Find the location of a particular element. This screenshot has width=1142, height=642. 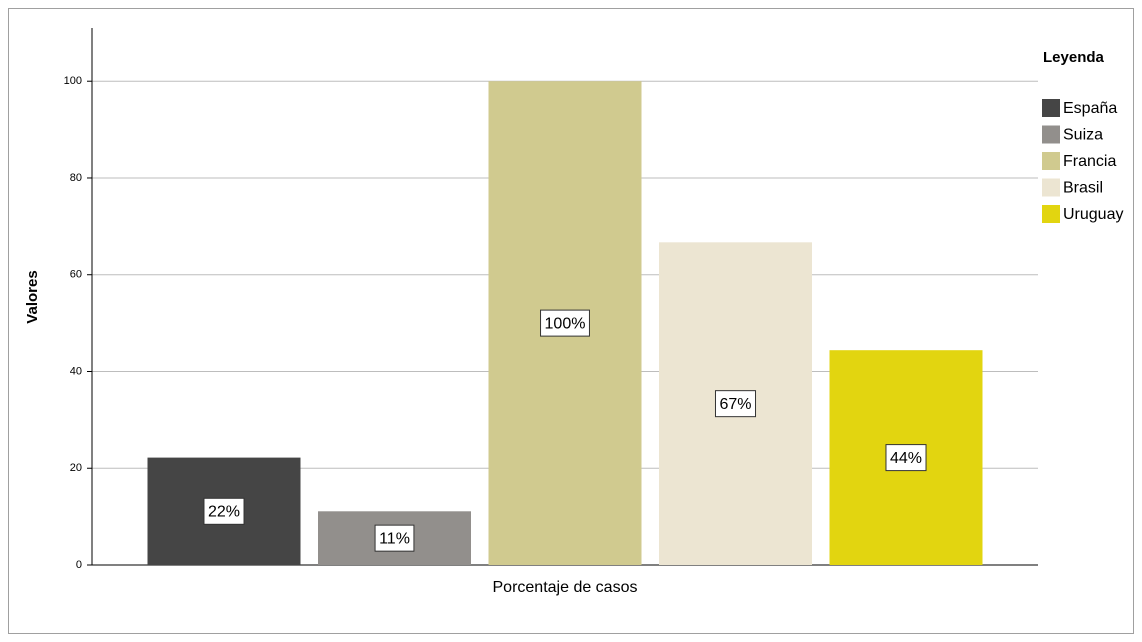

y-axis-label: Valores is located at coordinates (32, 296).